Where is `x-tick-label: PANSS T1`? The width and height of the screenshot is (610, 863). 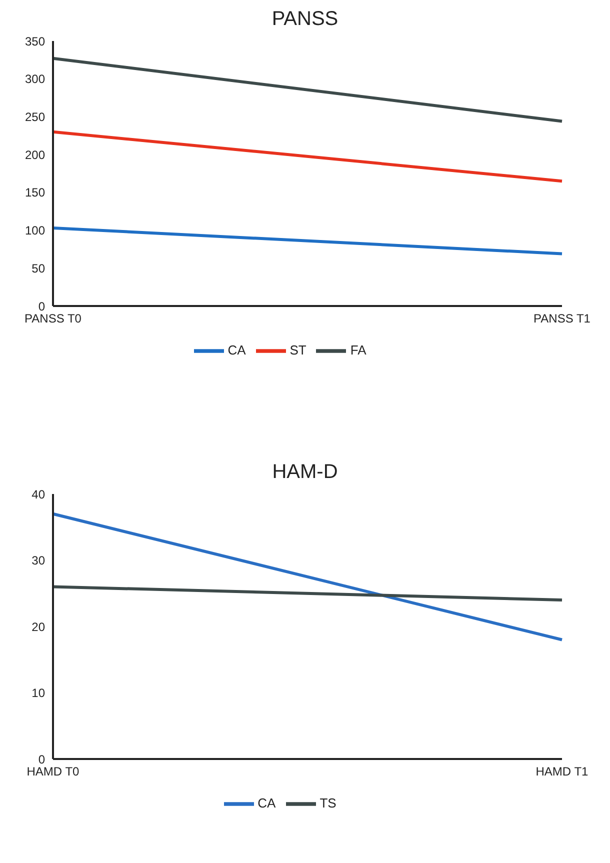 x-tick-label: PANSS T1 is located at coordinates (562, 319).